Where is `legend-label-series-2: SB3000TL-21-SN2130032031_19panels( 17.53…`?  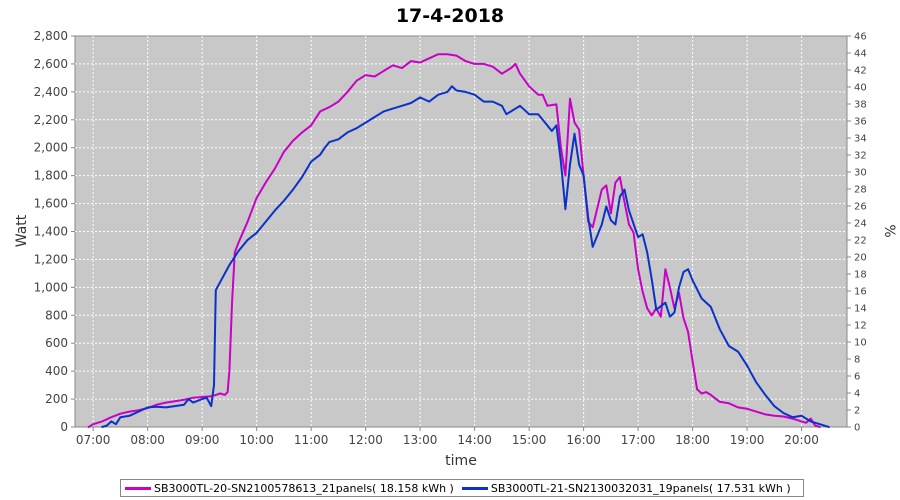
legend-label-series-2: SB3000TL-21-SN2130032031_19panels( 17.53… is located at coordinates (640, 488).